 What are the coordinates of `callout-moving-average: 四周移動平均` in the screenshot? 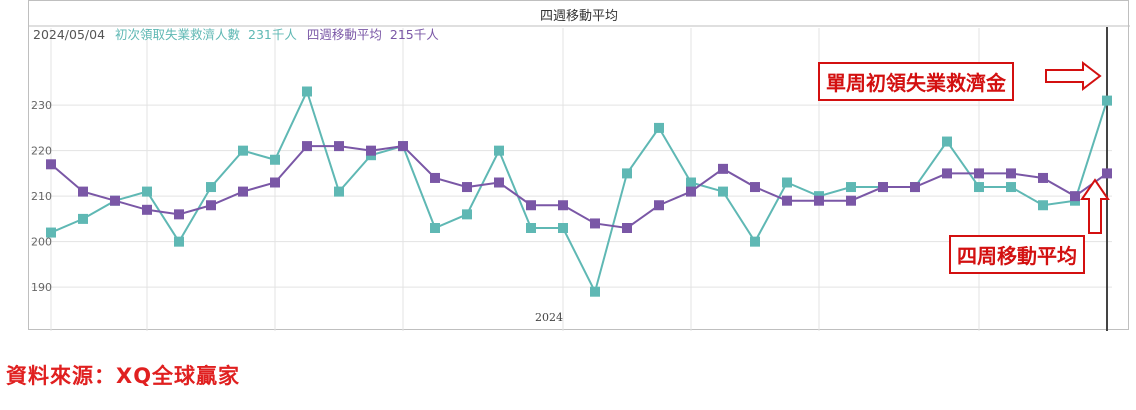 It's located at (1017, 254).